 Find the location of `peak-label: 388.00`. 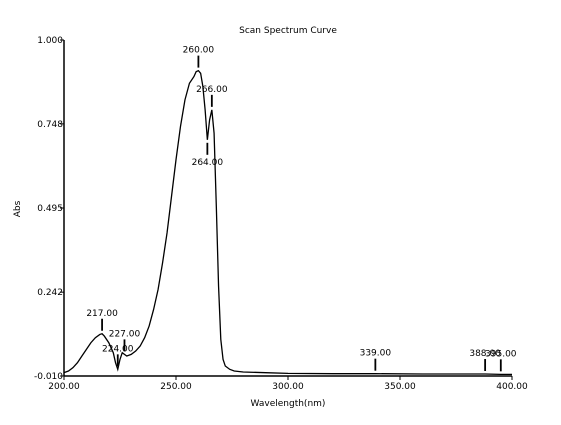

peak-label: 388.00 is located at coordinates (485, 354).